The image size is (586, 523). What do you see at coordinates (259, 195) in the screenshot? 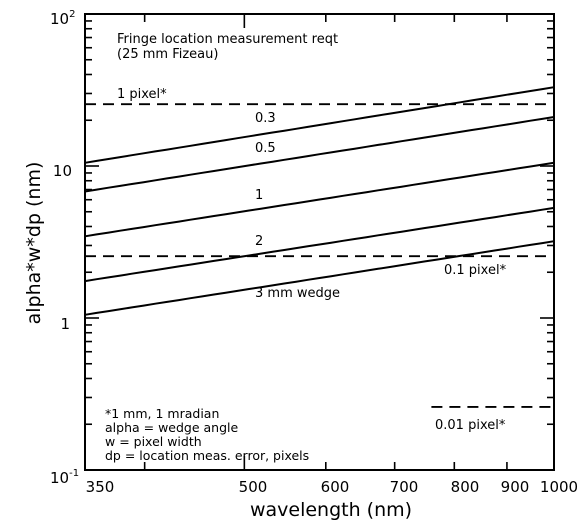
I see `series-label-1: 1` at bounding box center [259, 195].